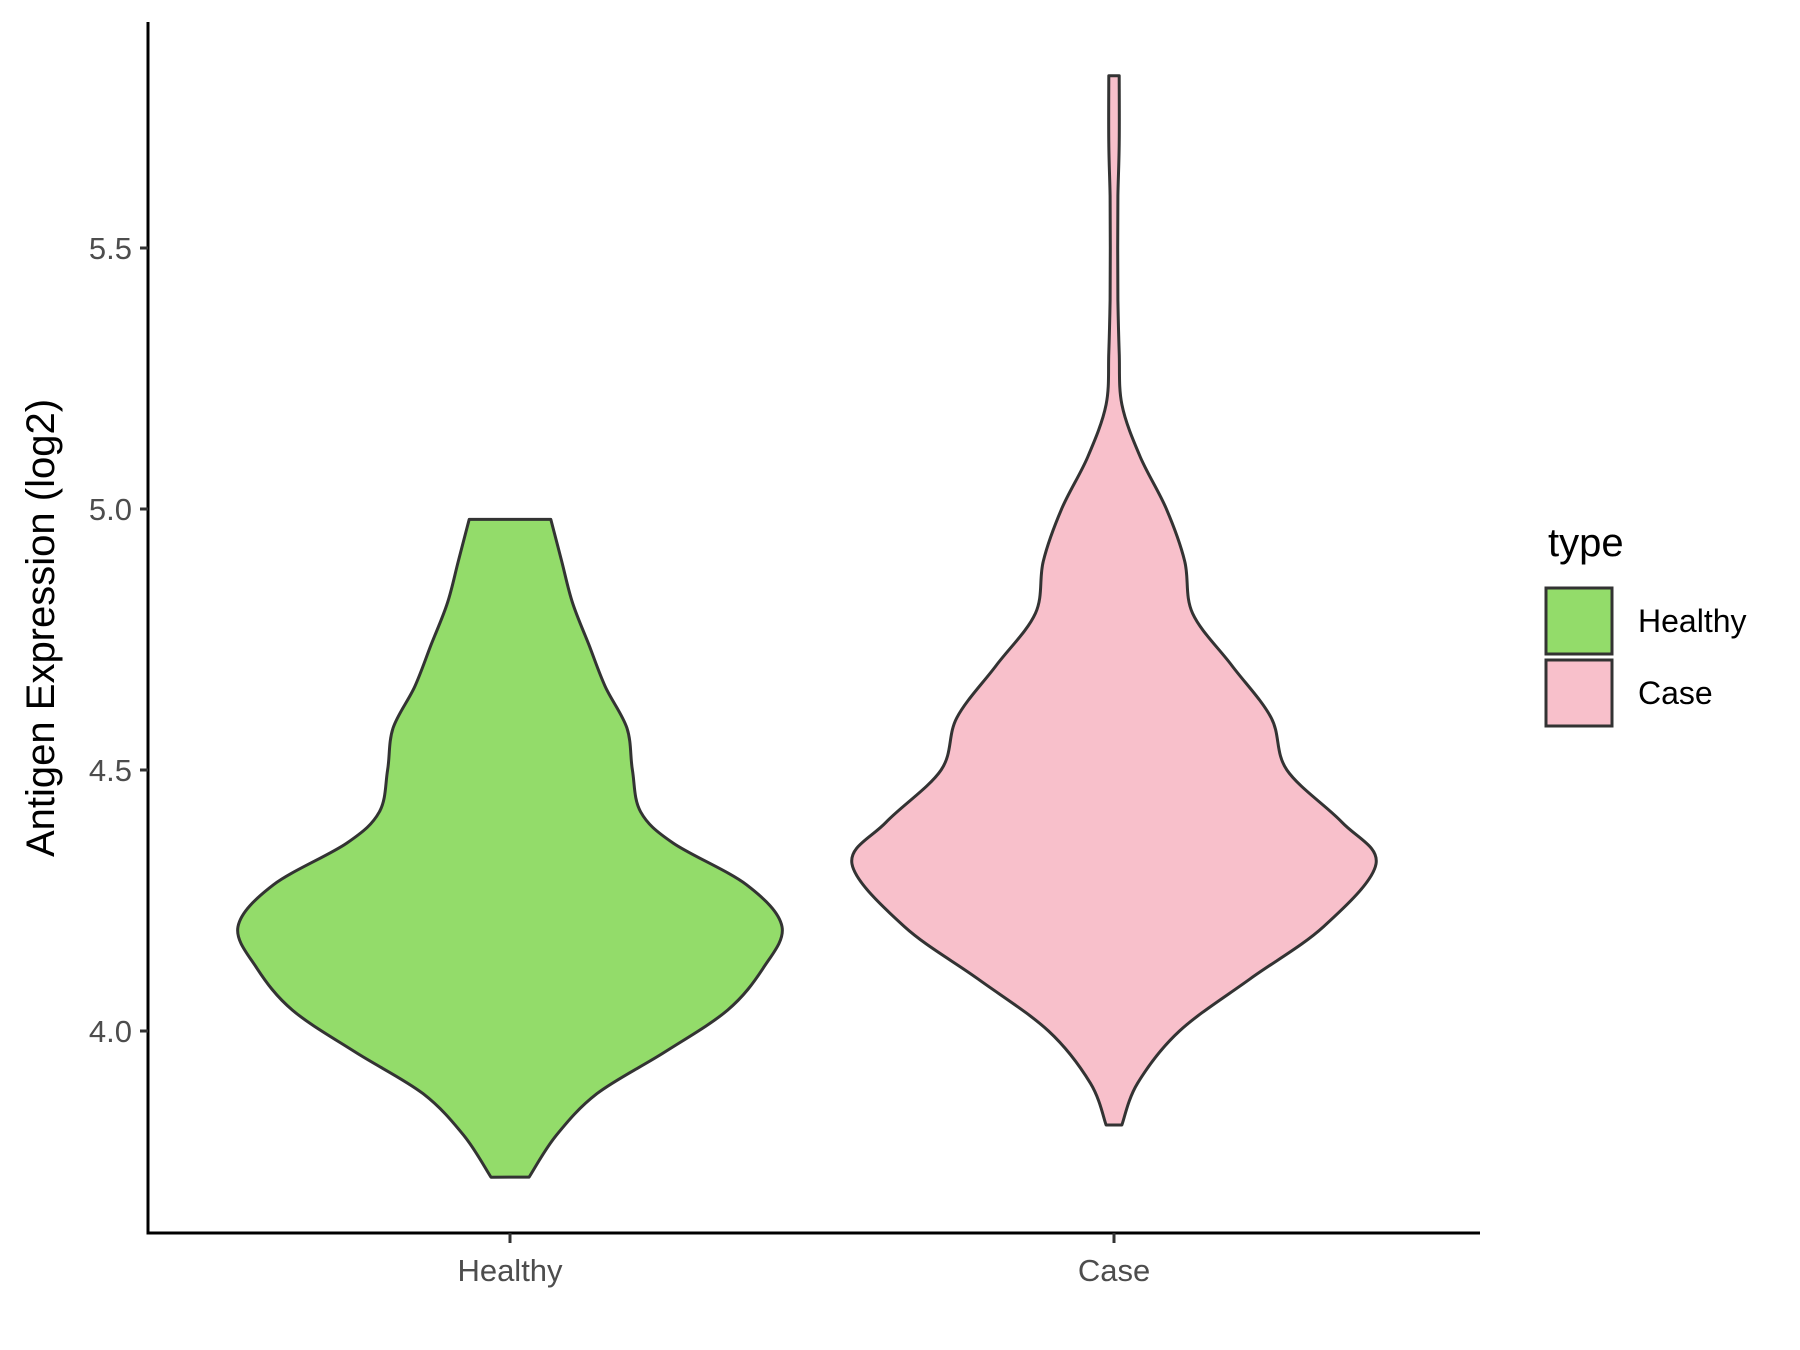 The image size is (1800, 1350). I want to click on legend-title: type, so click(1586, 543).